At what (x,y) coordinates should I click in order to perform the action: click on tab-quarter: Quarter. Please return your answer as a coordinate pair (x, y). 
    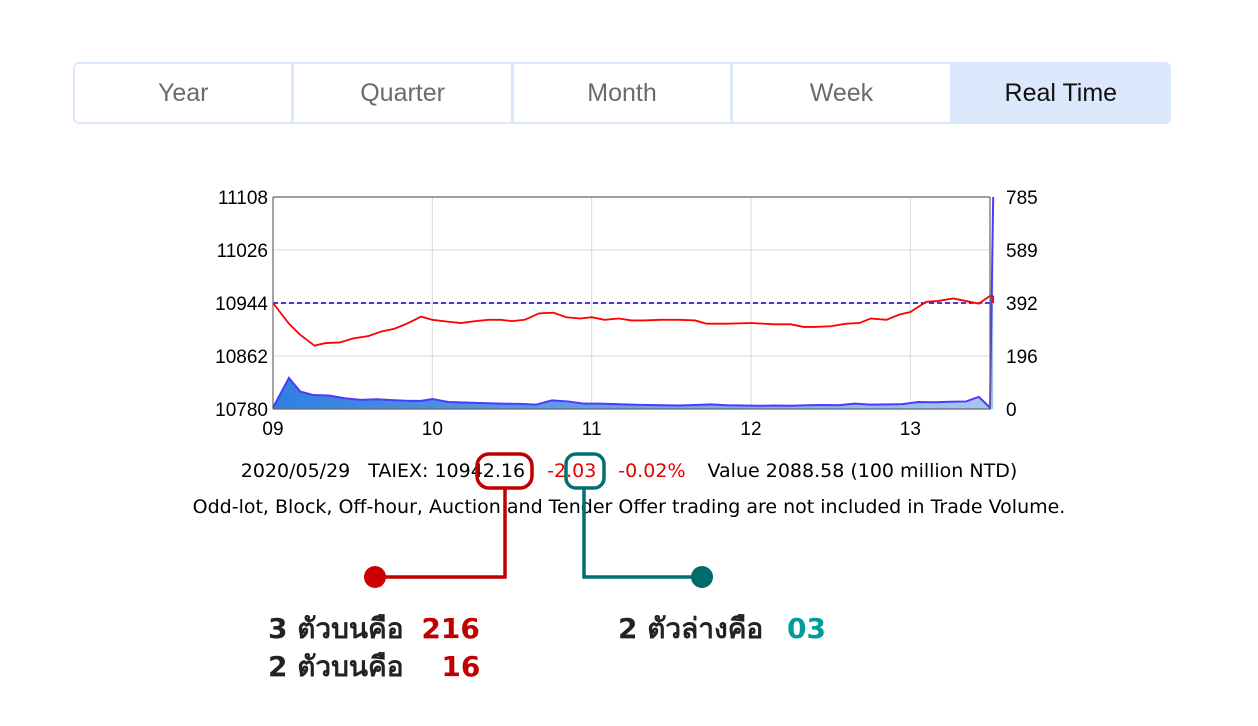
    Looking at the image, I should click on (404, 93).